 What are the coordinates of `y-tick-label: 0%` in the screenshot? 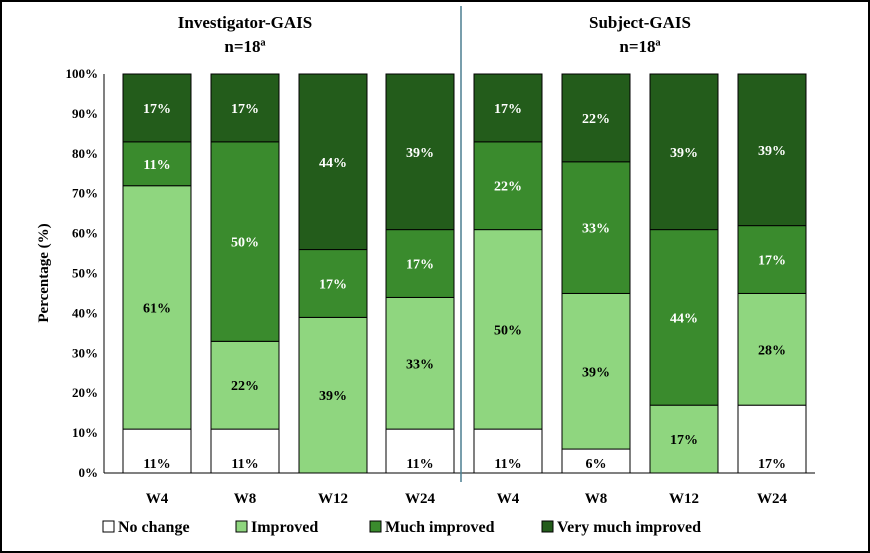 It's located at (89, 472).